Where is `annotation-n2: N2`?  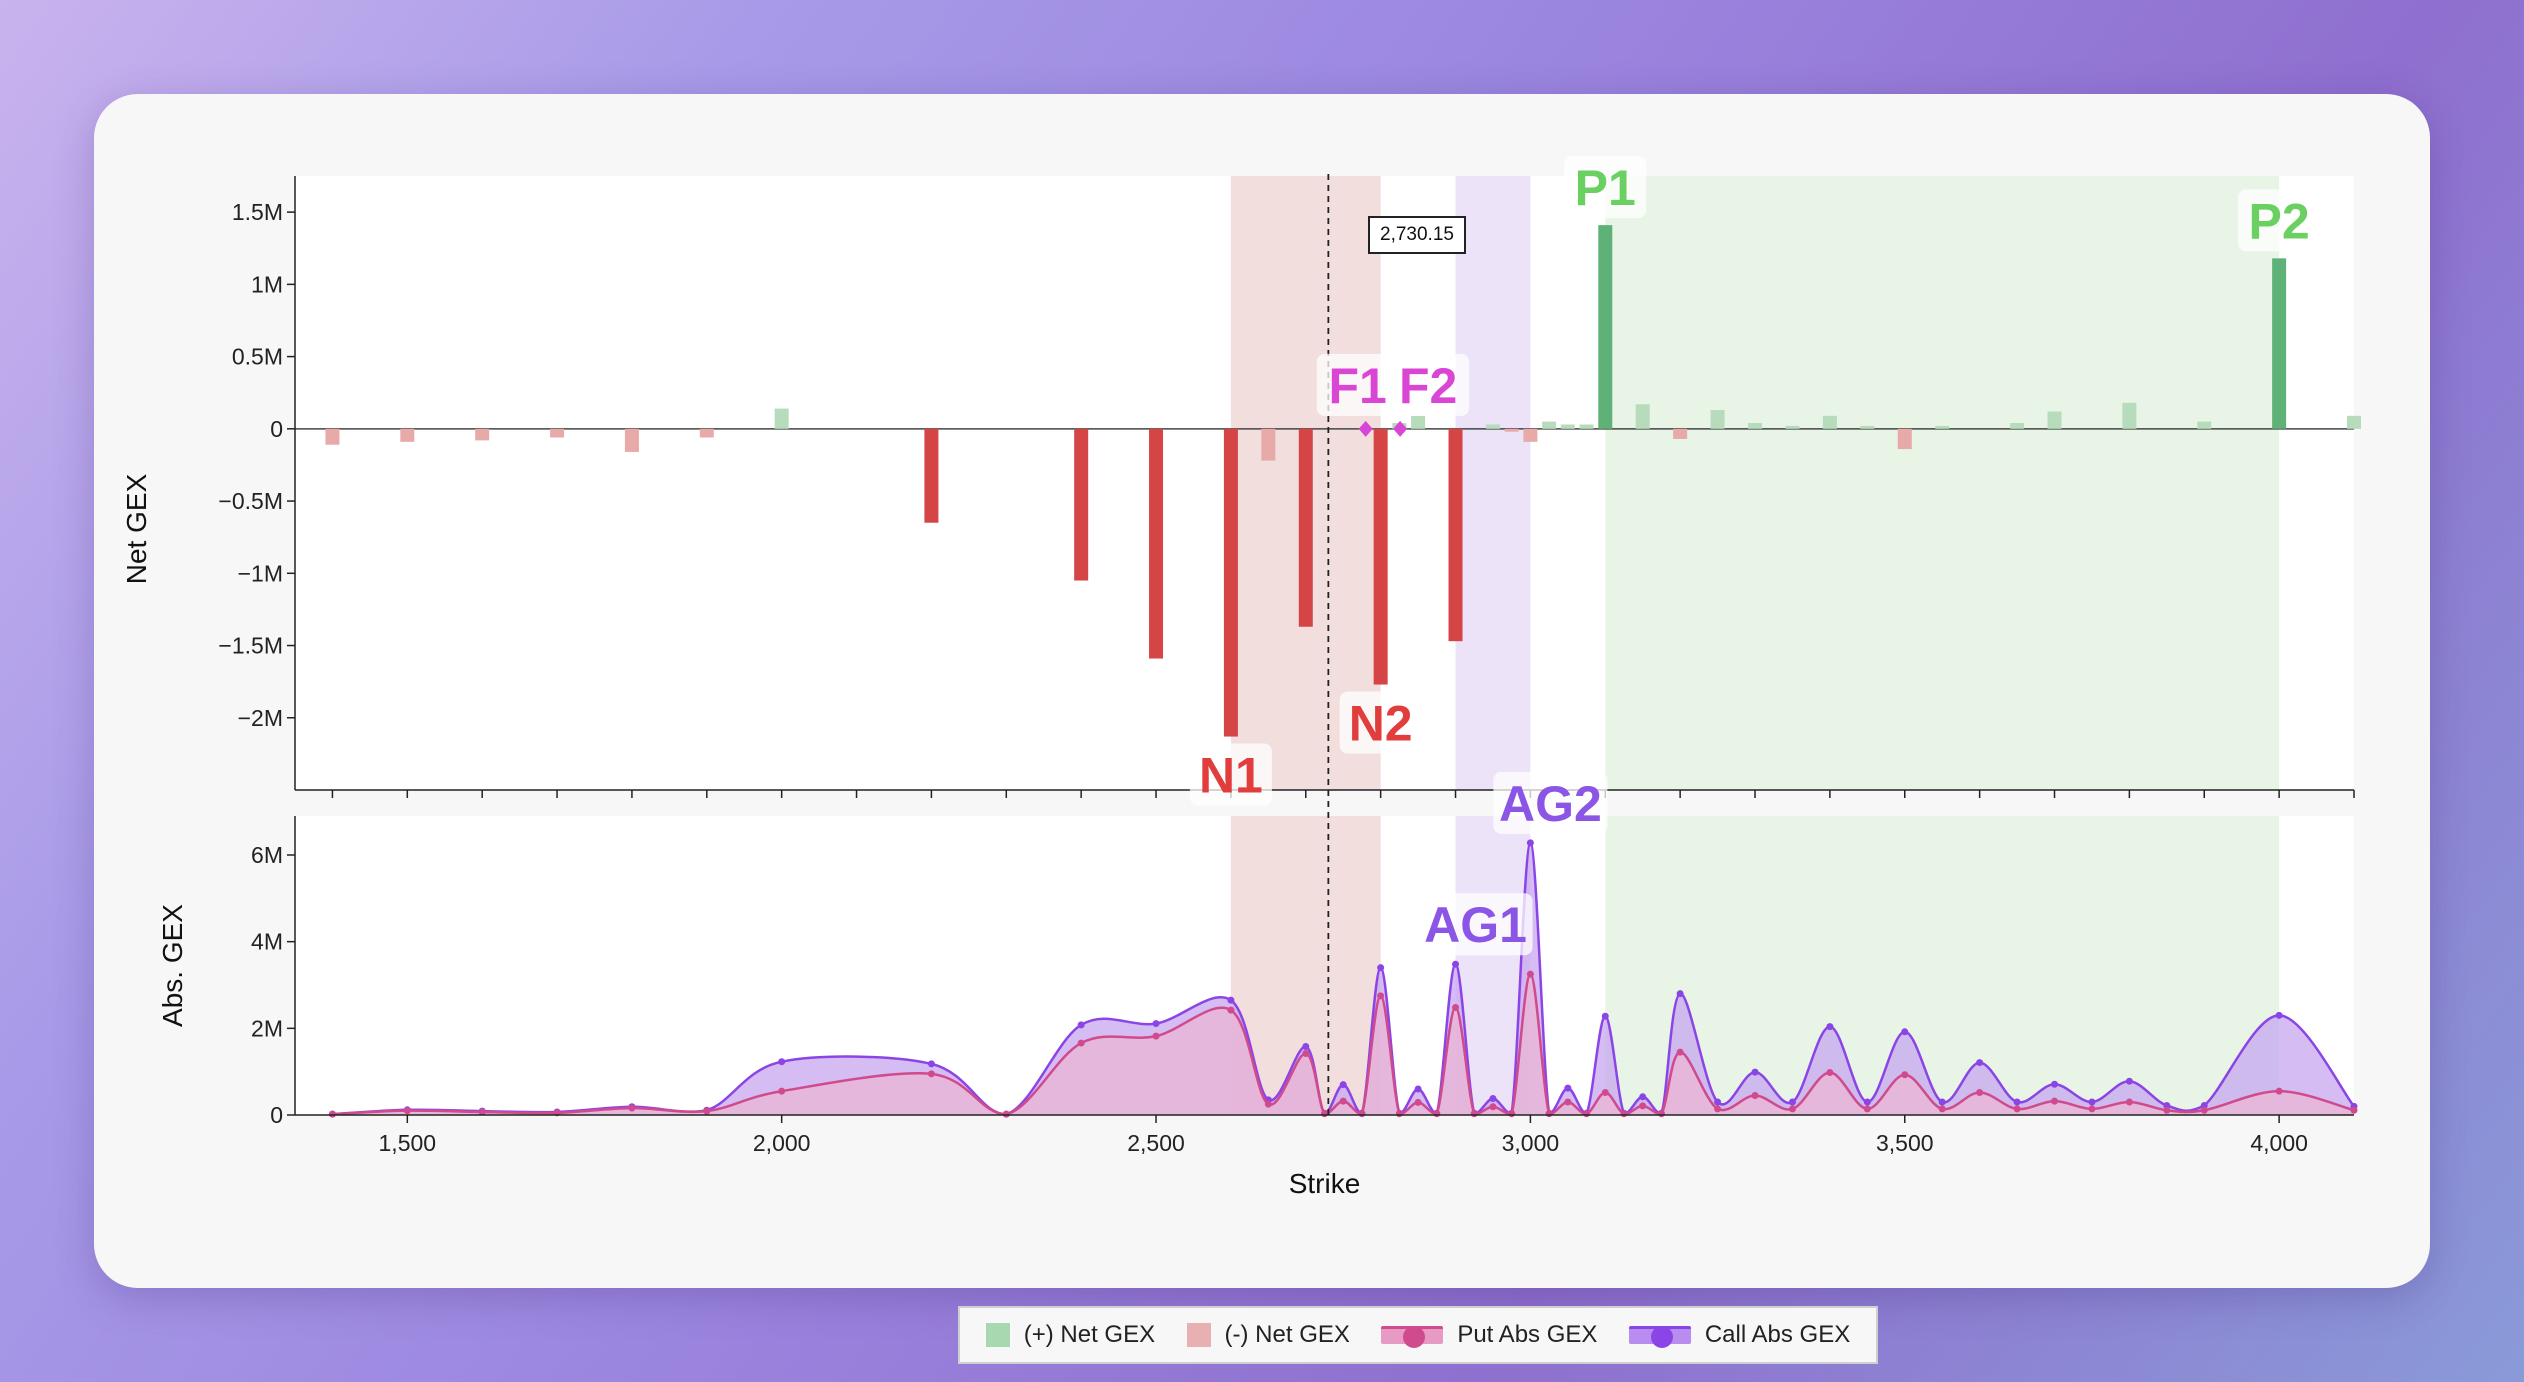
annotation-n2: N2 is located at coordinates (1380, 722).